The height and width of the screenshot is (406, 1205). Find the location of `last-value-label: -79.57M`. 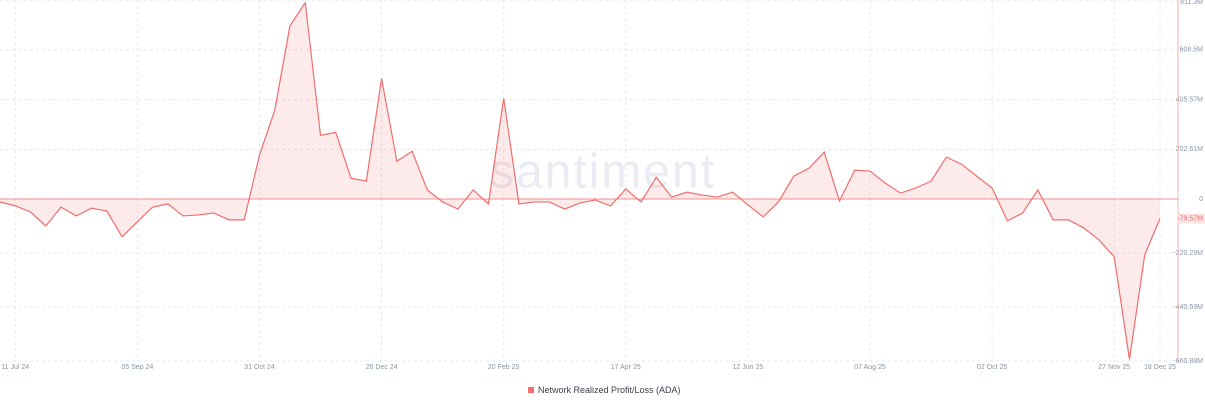

last-value-label: -79.57M is located at coordinates (1190, 218).